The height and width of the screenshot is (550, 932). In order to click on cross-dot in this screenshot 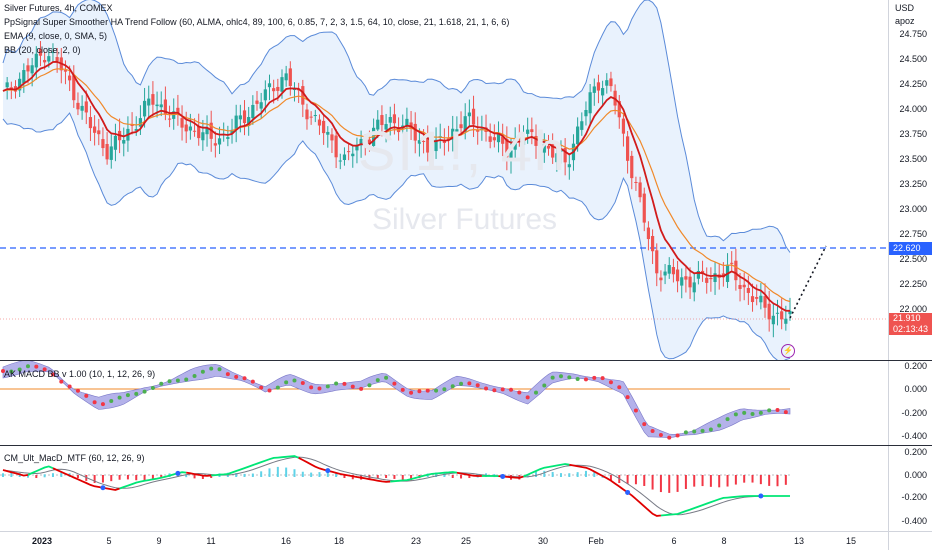, I will do `click(103, 488)`.